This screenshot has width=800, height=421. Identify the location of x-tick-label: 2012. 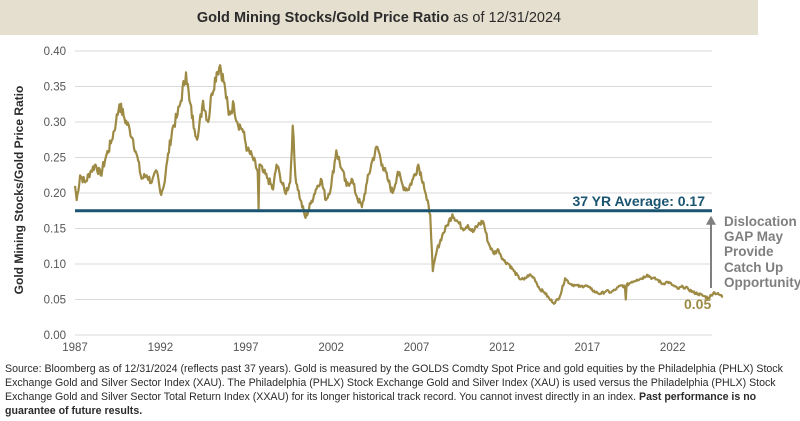
(502, 348).